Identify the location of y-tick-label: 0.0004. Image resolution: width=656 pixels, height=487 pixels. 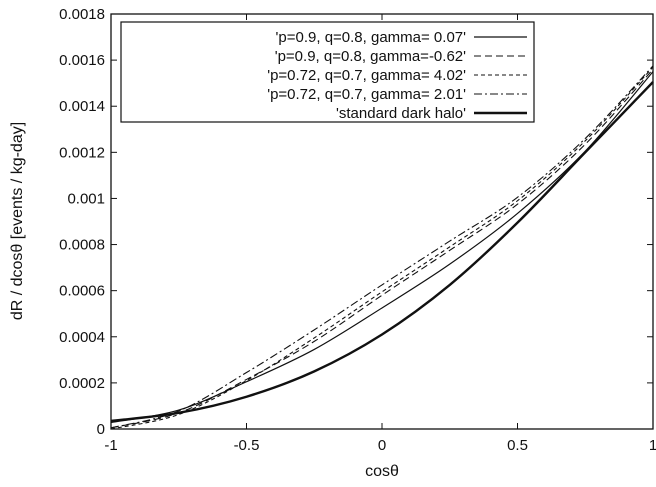
(82, 337).